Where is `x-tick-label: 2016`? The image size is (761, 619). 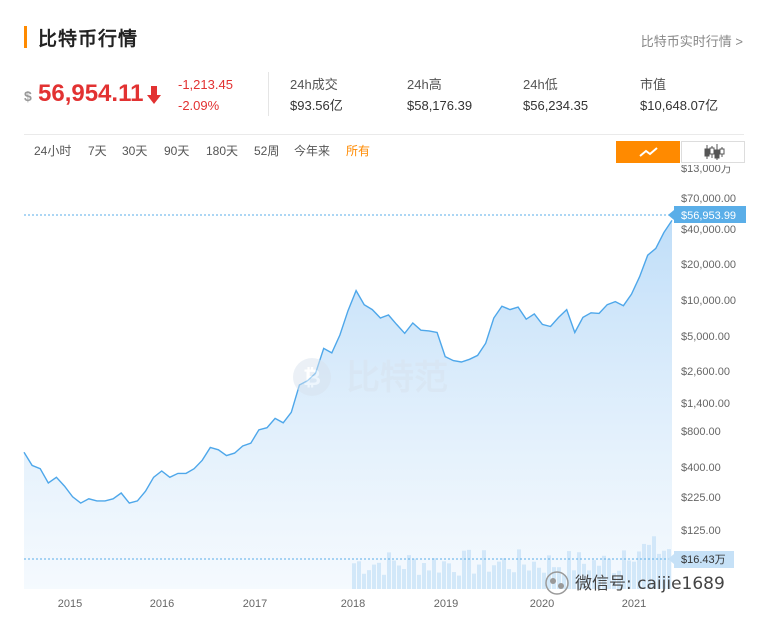 x-tick-label: 2016 is located at coordinates (162, 604).